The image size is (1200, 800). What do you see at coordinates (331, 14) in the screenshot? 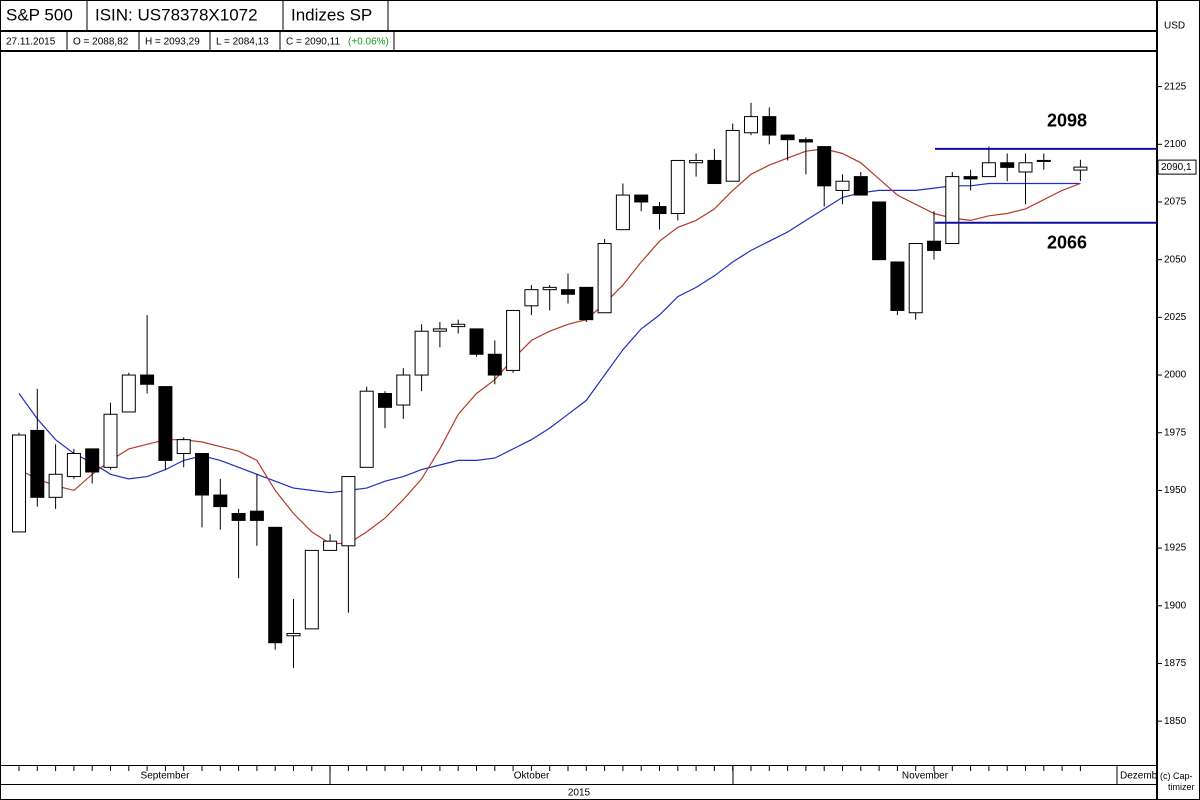
I see `index-group: Indizes SP` at bounding box center [331, 14].